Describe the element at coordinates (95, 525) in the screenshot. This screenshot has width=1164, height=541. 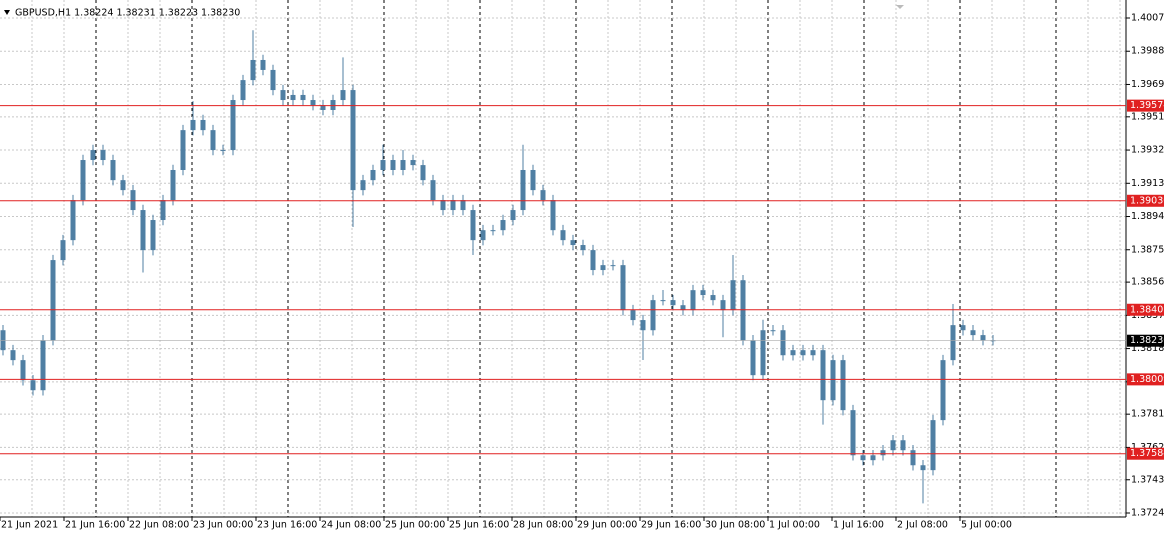
I see `x-tick-label: 21 Jun 16:00` at that location.